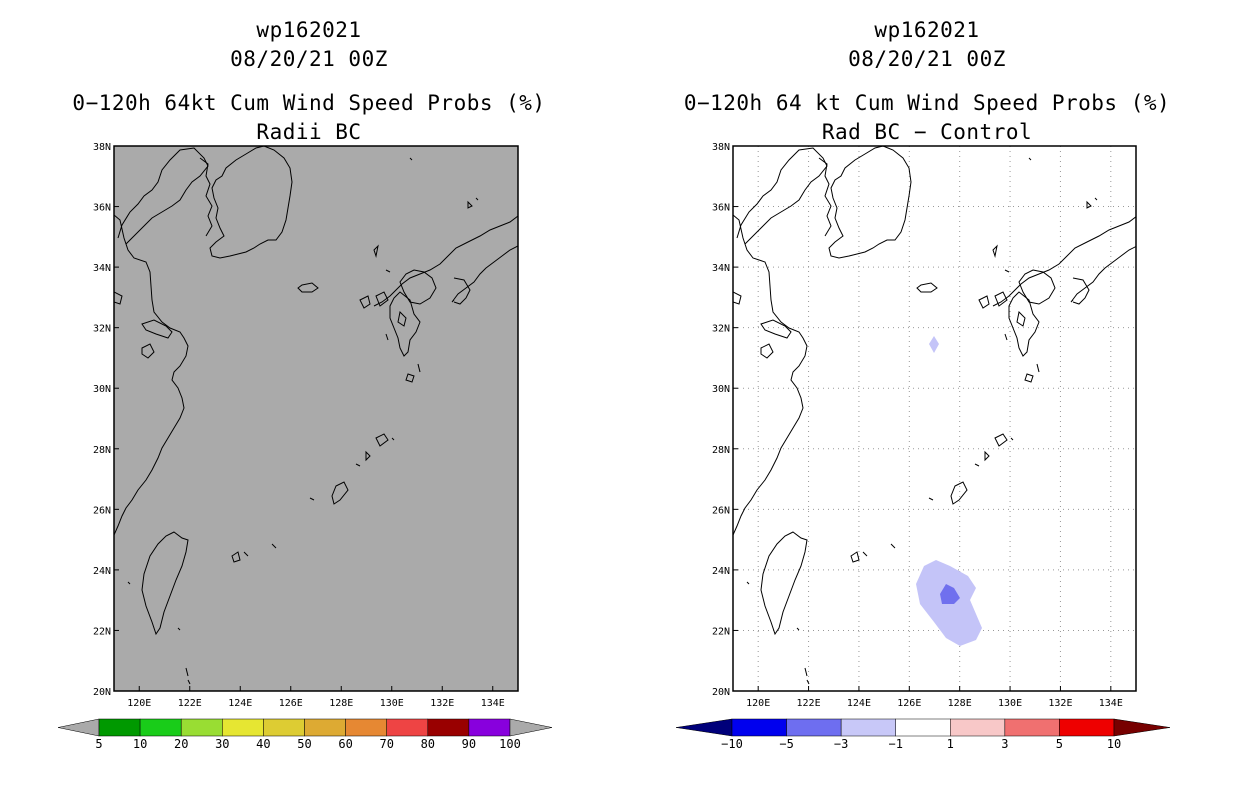 This screenshot has height=800, width=1236. Describe the element at coordinates (309, 59) in the screenshot. I see `left-title-date: 08/20/21 00Z` at that location.